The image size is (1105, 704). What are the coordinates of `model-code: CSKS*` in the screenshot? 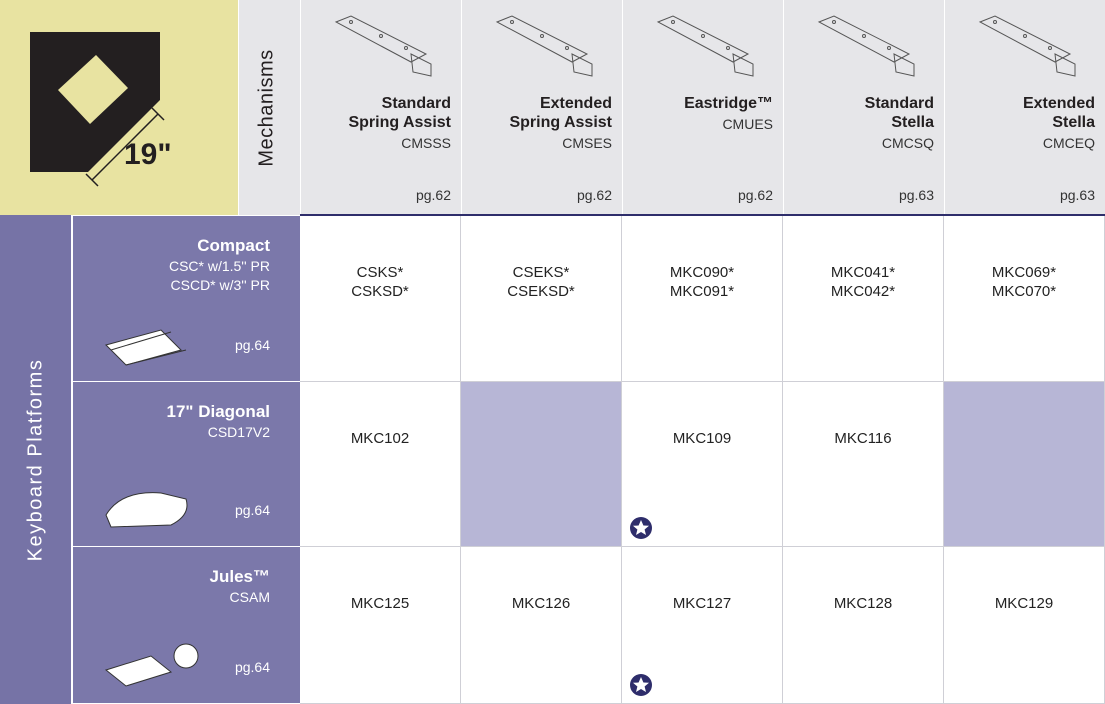 It's located at (380, 272).